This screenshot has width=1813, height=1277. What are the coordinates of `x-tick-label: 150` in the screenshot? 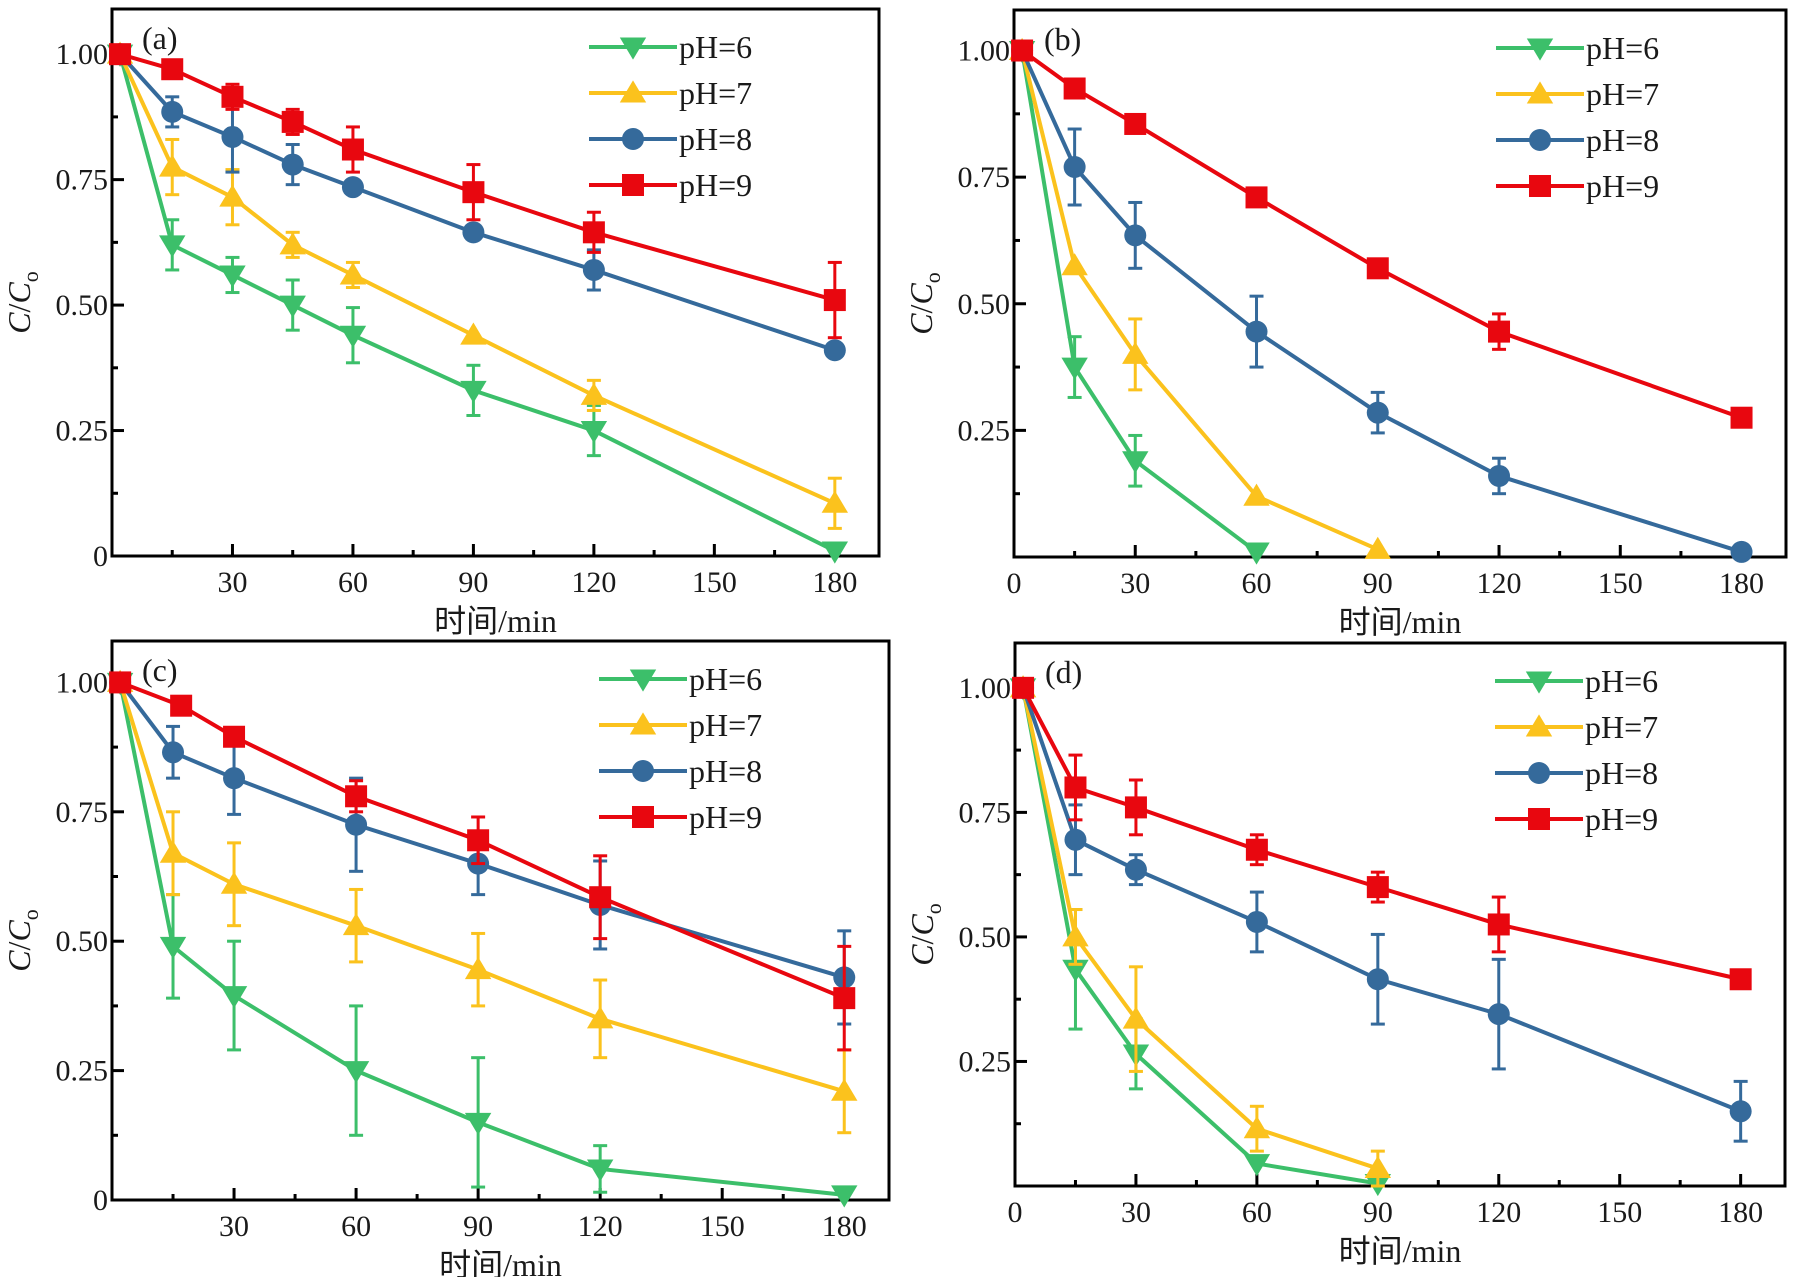 It's located at (722, 1226).